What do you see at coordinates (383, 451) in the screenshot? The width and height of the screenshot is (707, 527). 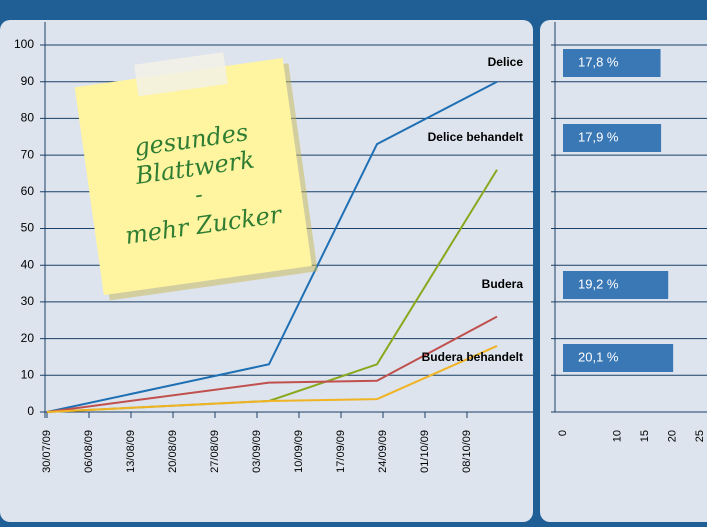 I see `x-tick-label: 24/09/09` at bounding box center [383, 451].